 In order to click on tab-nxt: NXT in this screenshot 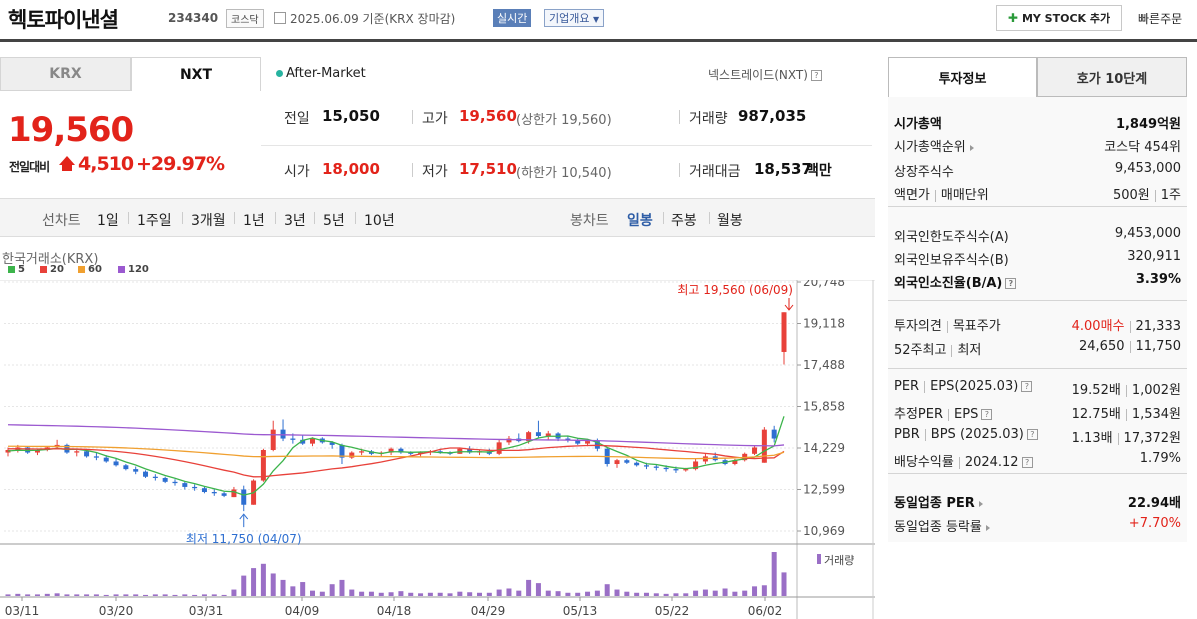, I will do `click(196, 74)`.